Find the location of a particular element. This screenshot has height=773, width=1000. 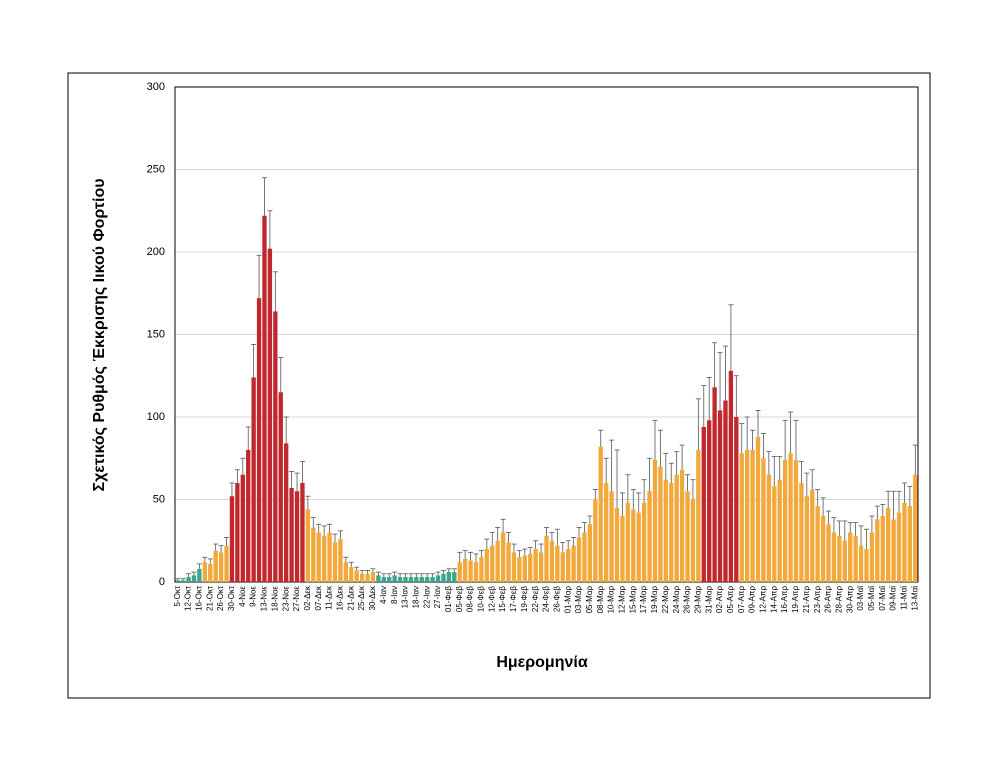

x-tick-label: 08-Μαρ is located at coordinates (600, 600).